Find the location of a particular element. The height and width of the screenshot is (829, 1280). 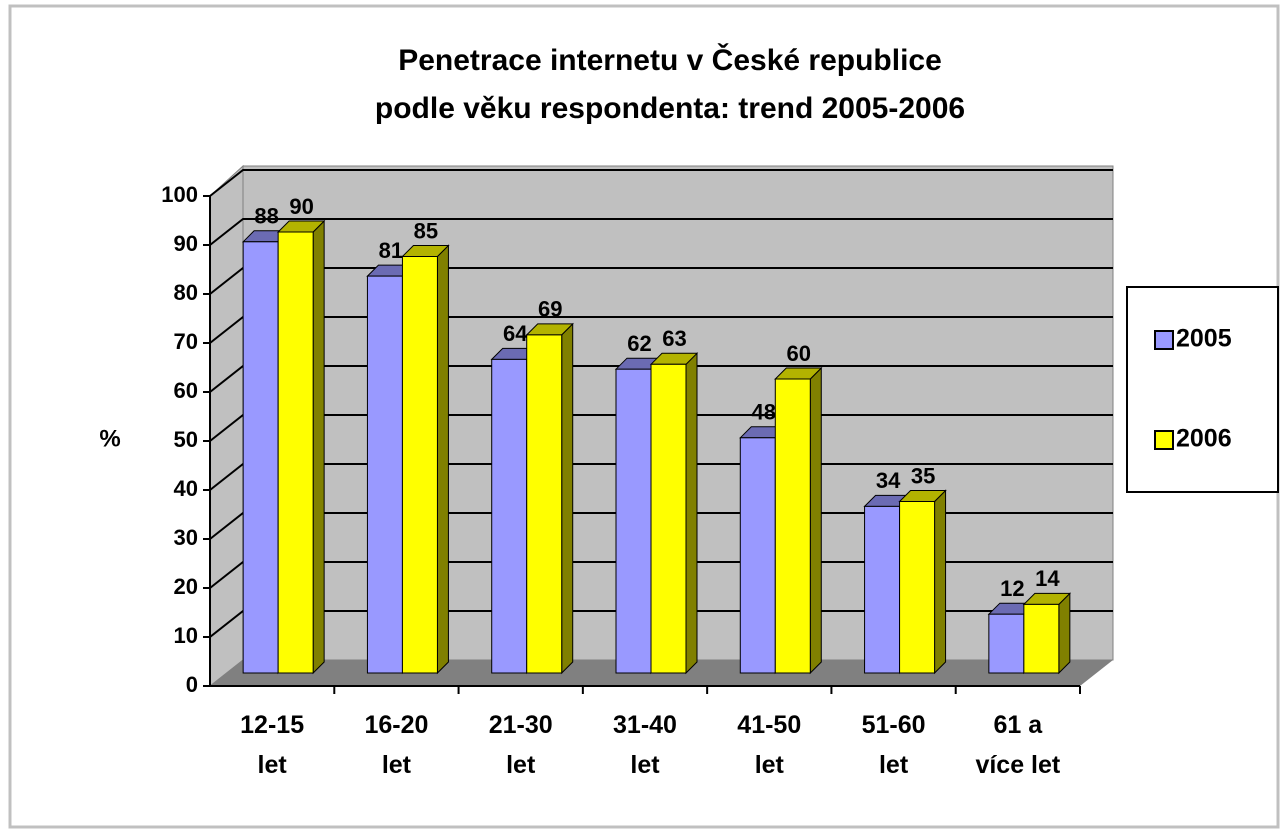

value-label: 34 is located at coordinates (888, 480).